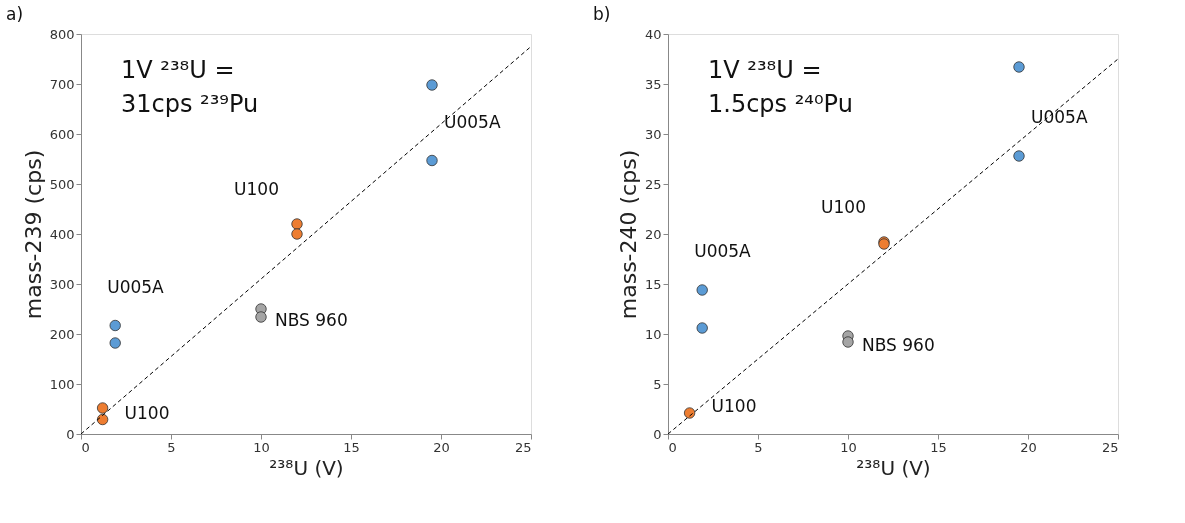  Describe the element at coordinates (657, 384) in the screenshot. I see `y-tick-label: 5` at that location.